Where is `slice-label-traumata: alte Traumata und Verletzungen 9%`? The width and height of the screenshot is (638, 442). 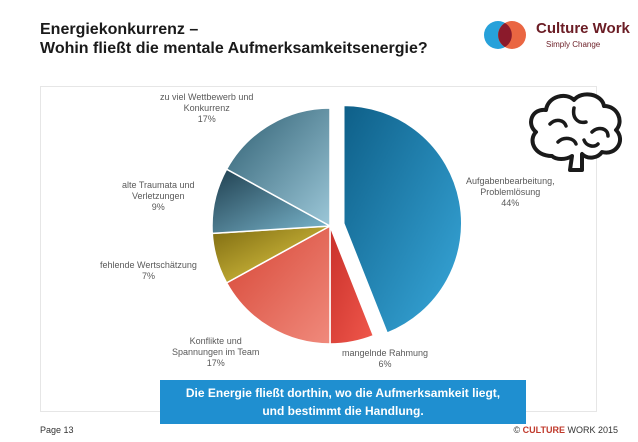 slice-label-traumata: alte Traumata und Verletzungen 9% is located at coordinates (158, 196).